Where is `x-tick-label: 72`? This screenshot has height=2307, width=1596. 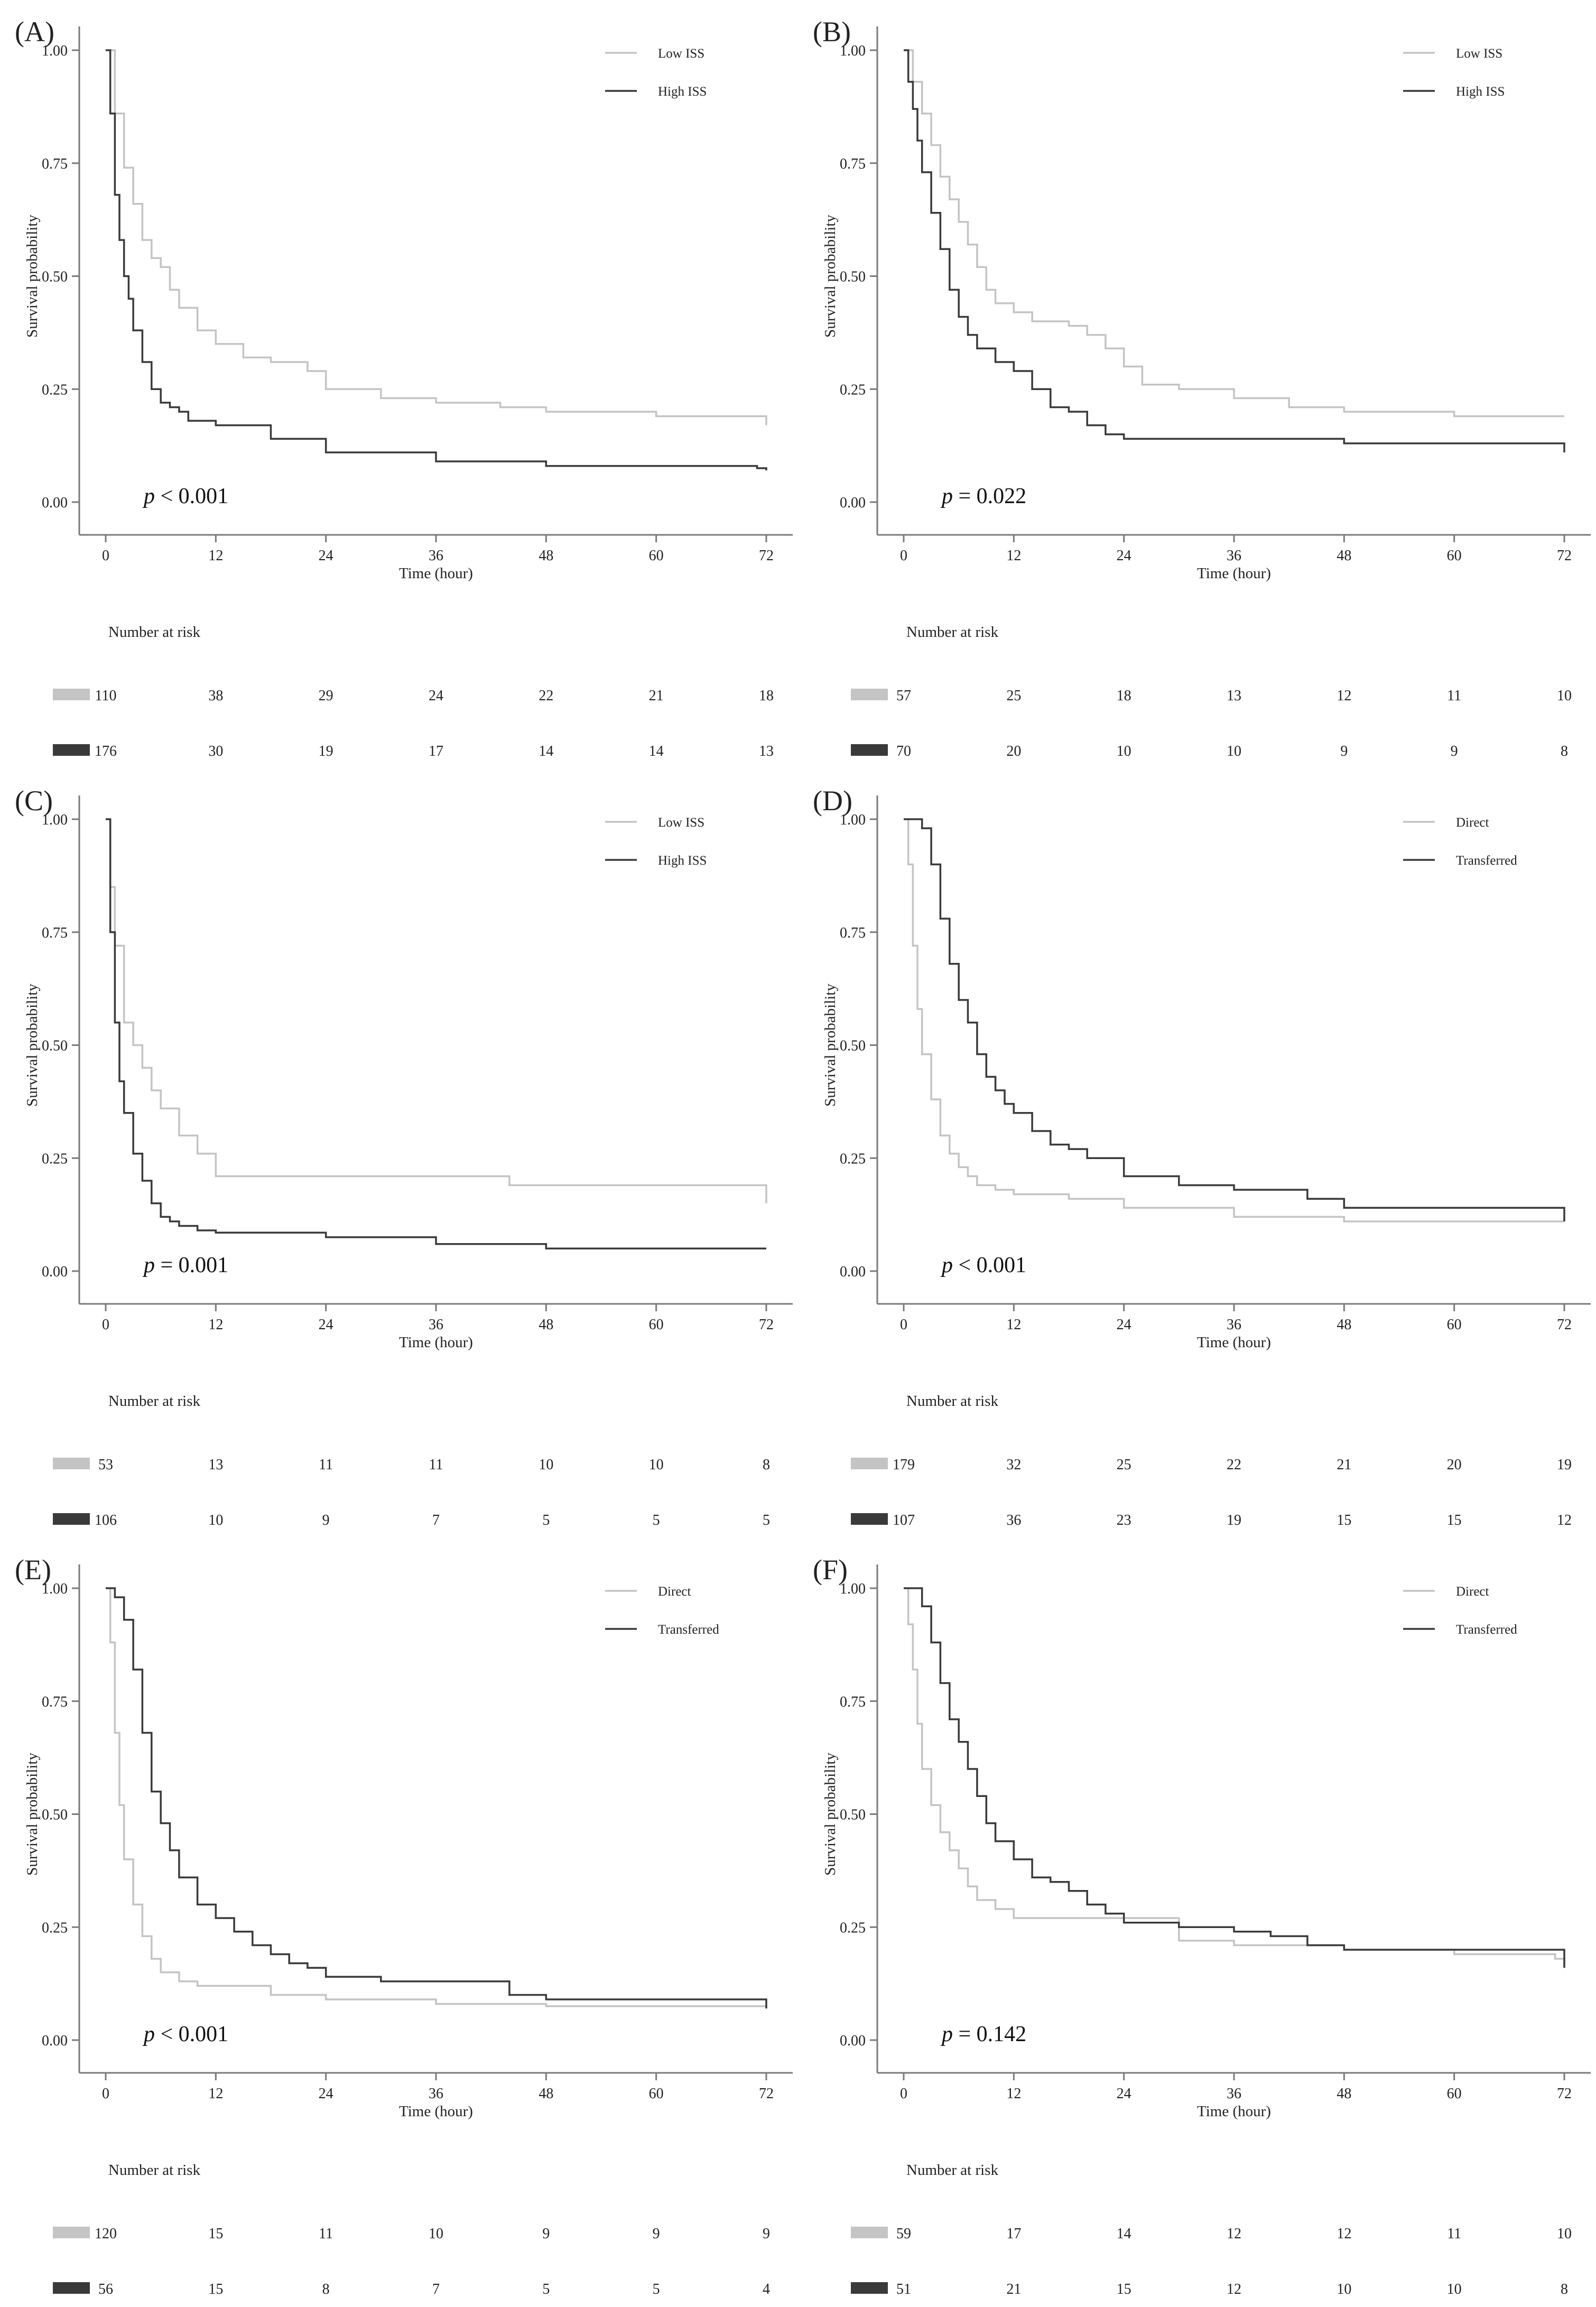 x-tick-label: 72 is located at coordinates (766, 2094).